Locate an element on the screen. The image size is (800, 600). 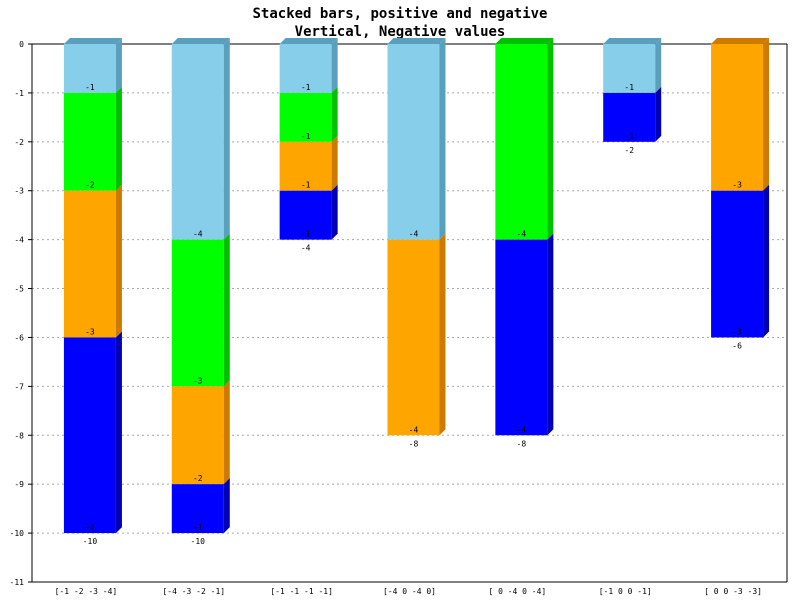
chart-subtitle: Vertical, Negative values is located at coordinates (400, 32).